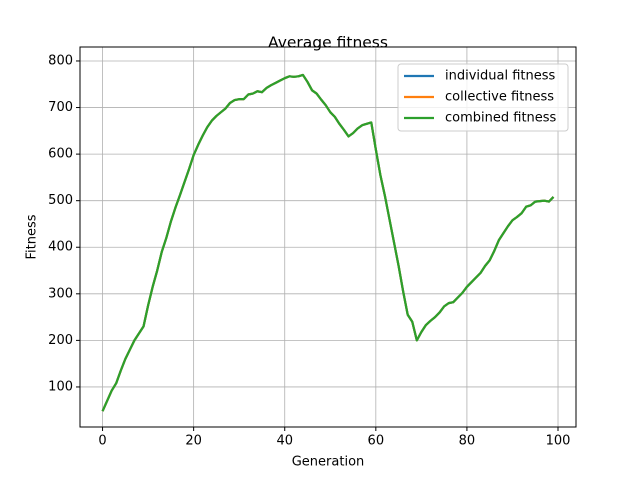 This screenshot has height=480, width=640. I want to click on chart-title: Average fitness, so click(328, 43).